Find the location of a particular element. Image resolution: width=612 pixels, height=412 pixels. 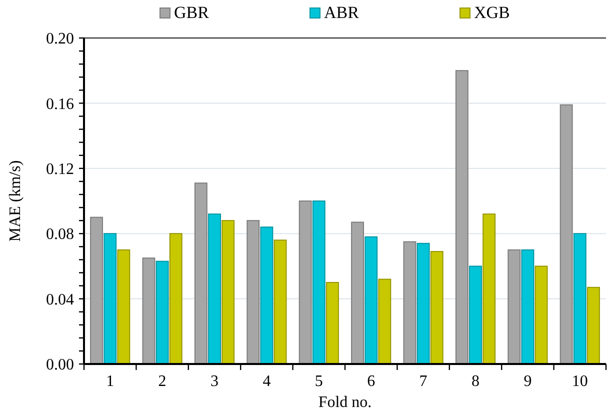

legend-label: GBR is located at coordinates (192, 12).